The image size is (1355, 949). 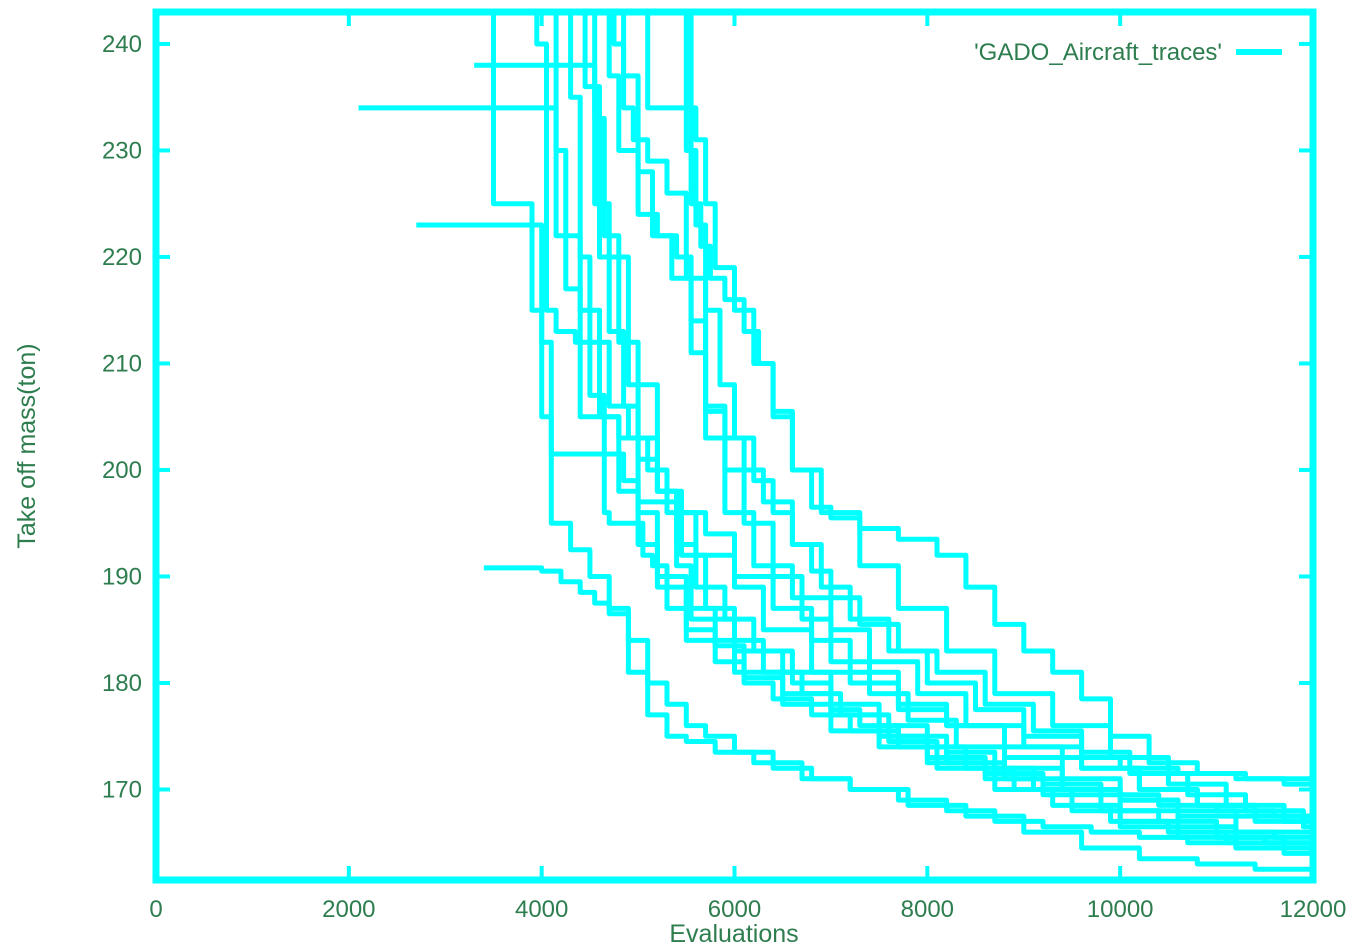 I want to click on y-tick-label: 240, so click(x=122, y=44).